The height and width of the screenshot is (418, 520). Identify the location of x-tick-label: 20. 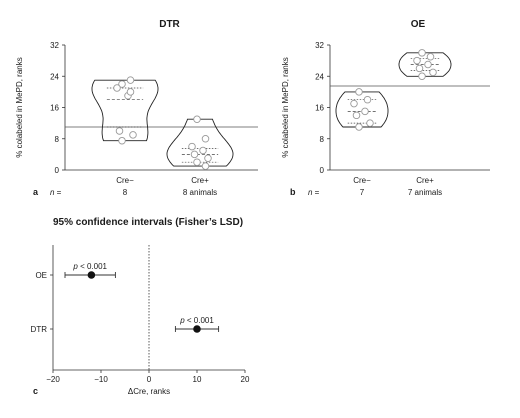
(245, 379).